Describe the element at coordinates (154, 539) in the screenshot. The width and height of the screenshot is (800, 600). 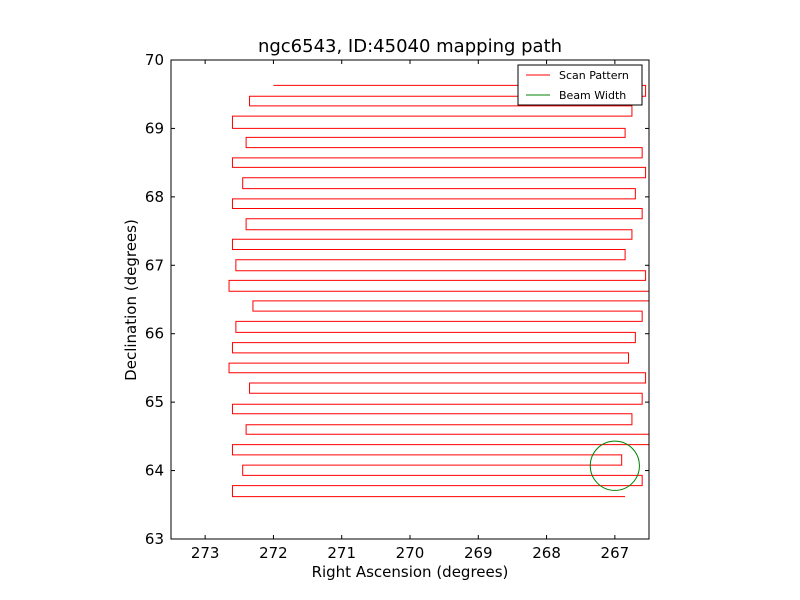
I see `y-tick-label: 63` at that location.